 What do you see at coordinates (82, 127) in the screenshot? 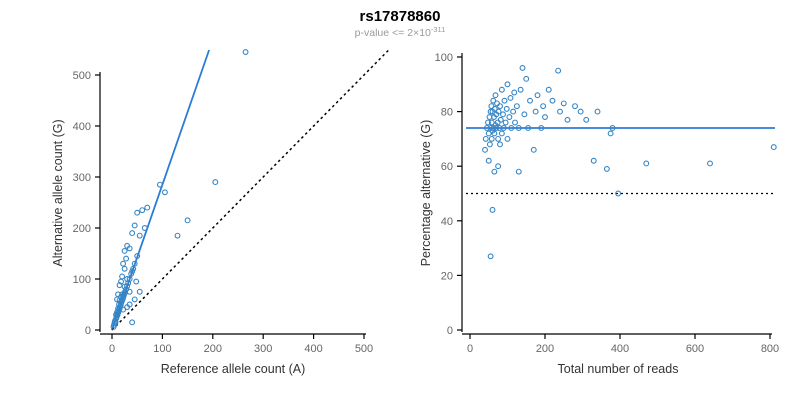
I see `y-tick-label: 400` at bounding box center [82, 127].